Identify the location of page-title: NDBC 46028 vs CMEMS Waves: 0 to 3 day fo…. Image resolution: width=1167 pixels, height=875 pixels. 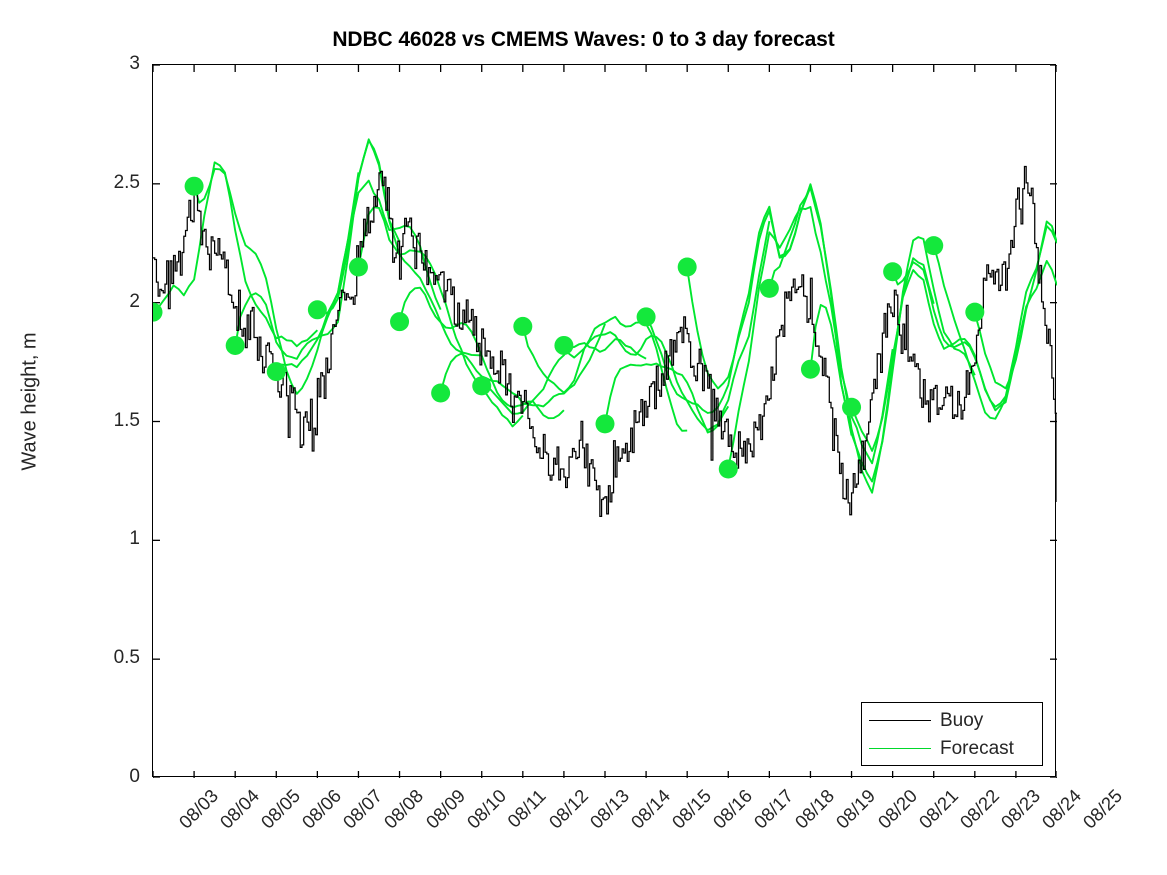
(583, 39).